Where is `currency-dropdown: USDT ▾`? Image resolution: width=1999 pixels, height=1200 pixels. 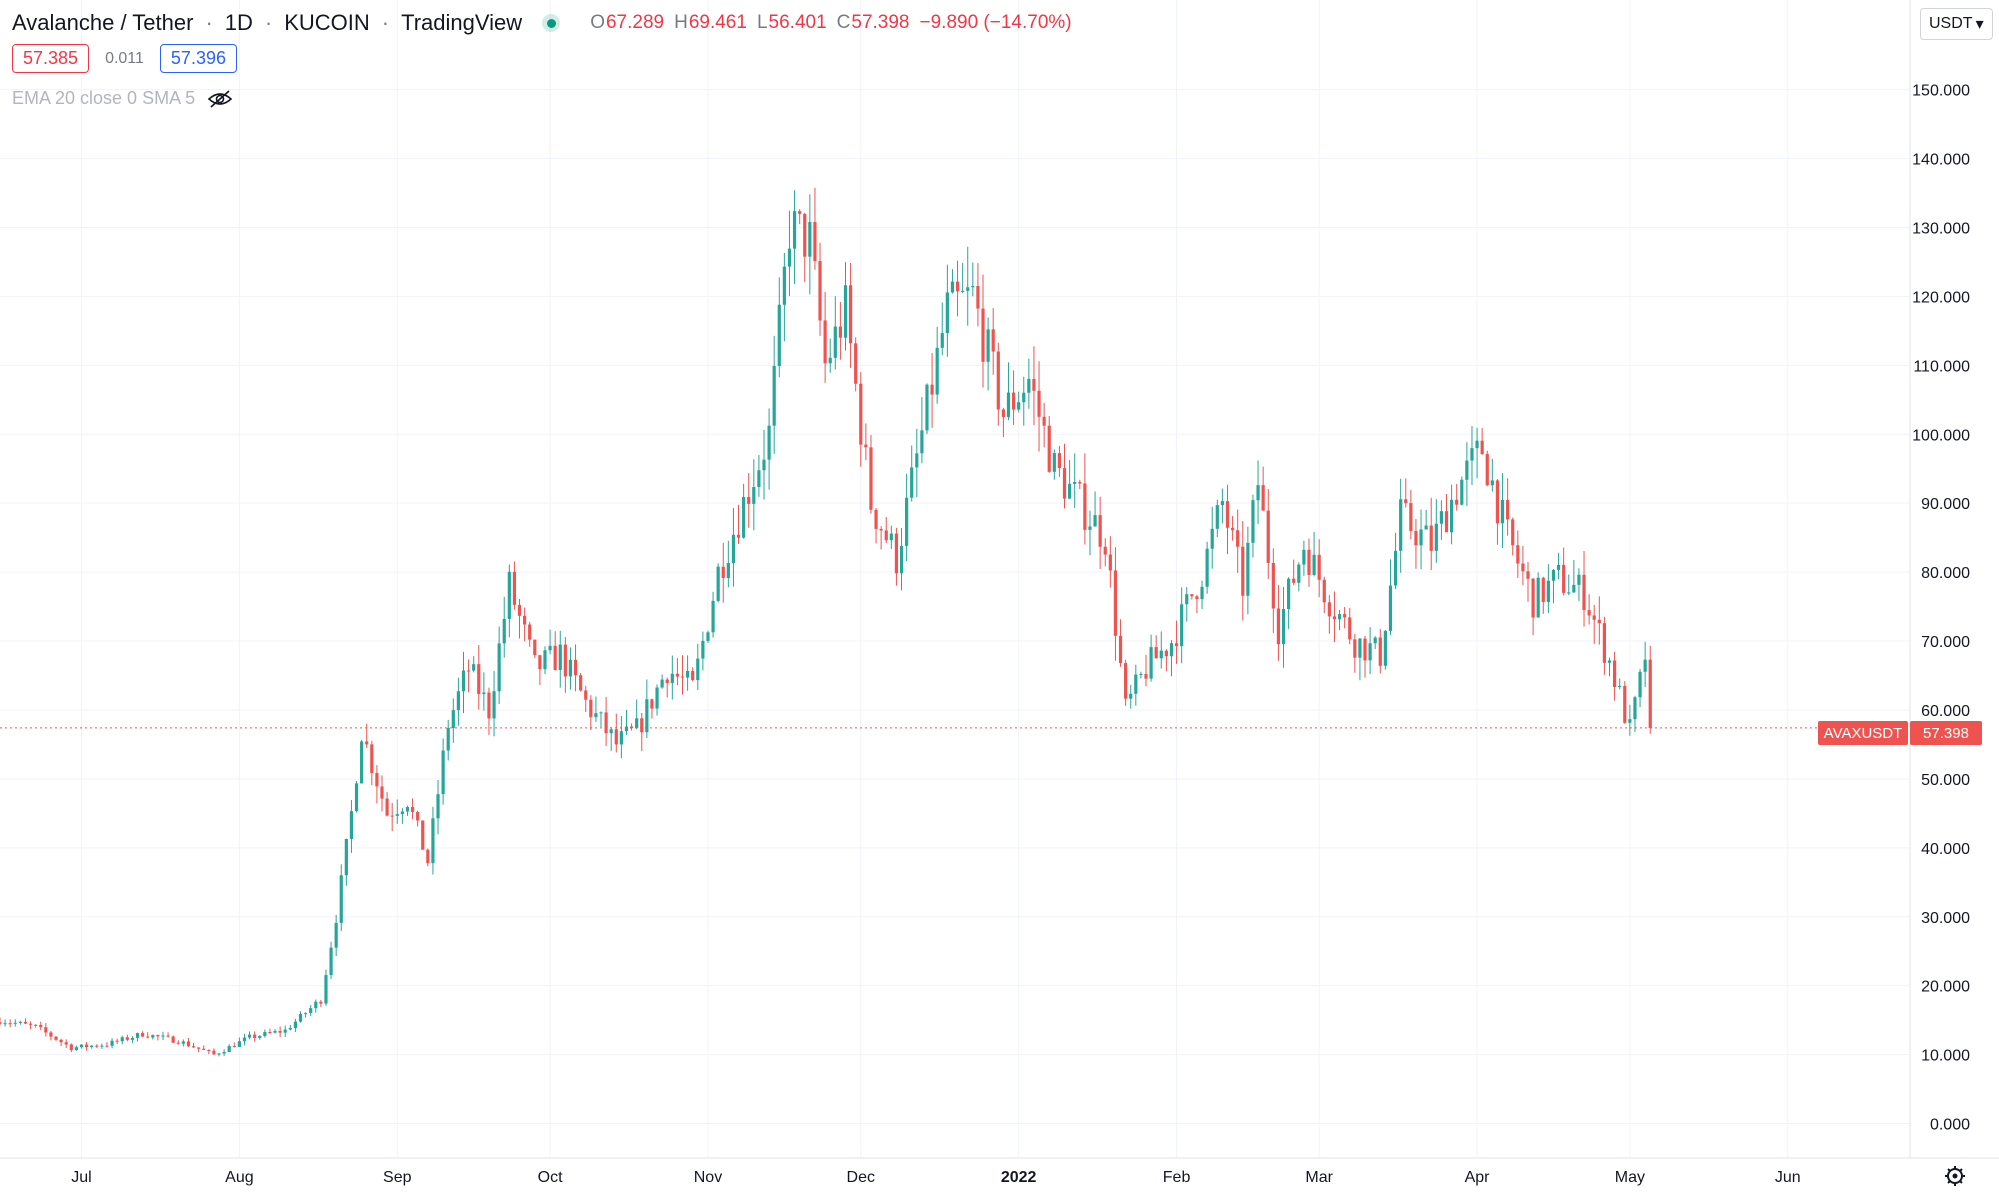
currency-dropdown: USDT ▾ is located at coordinates (1956, 24).